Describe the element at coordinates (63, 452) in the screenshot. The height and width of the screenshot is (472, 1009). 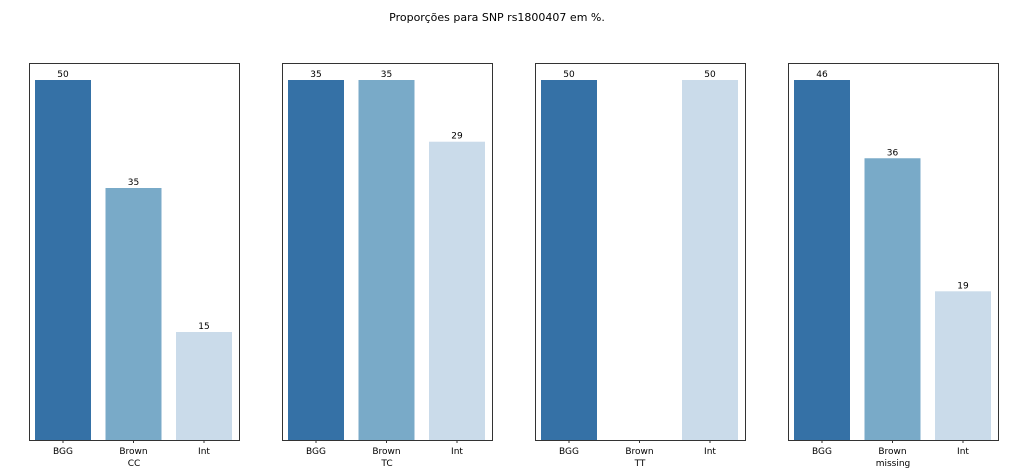
I see `x-tick-label-CC-BGG: BGG` at that location.